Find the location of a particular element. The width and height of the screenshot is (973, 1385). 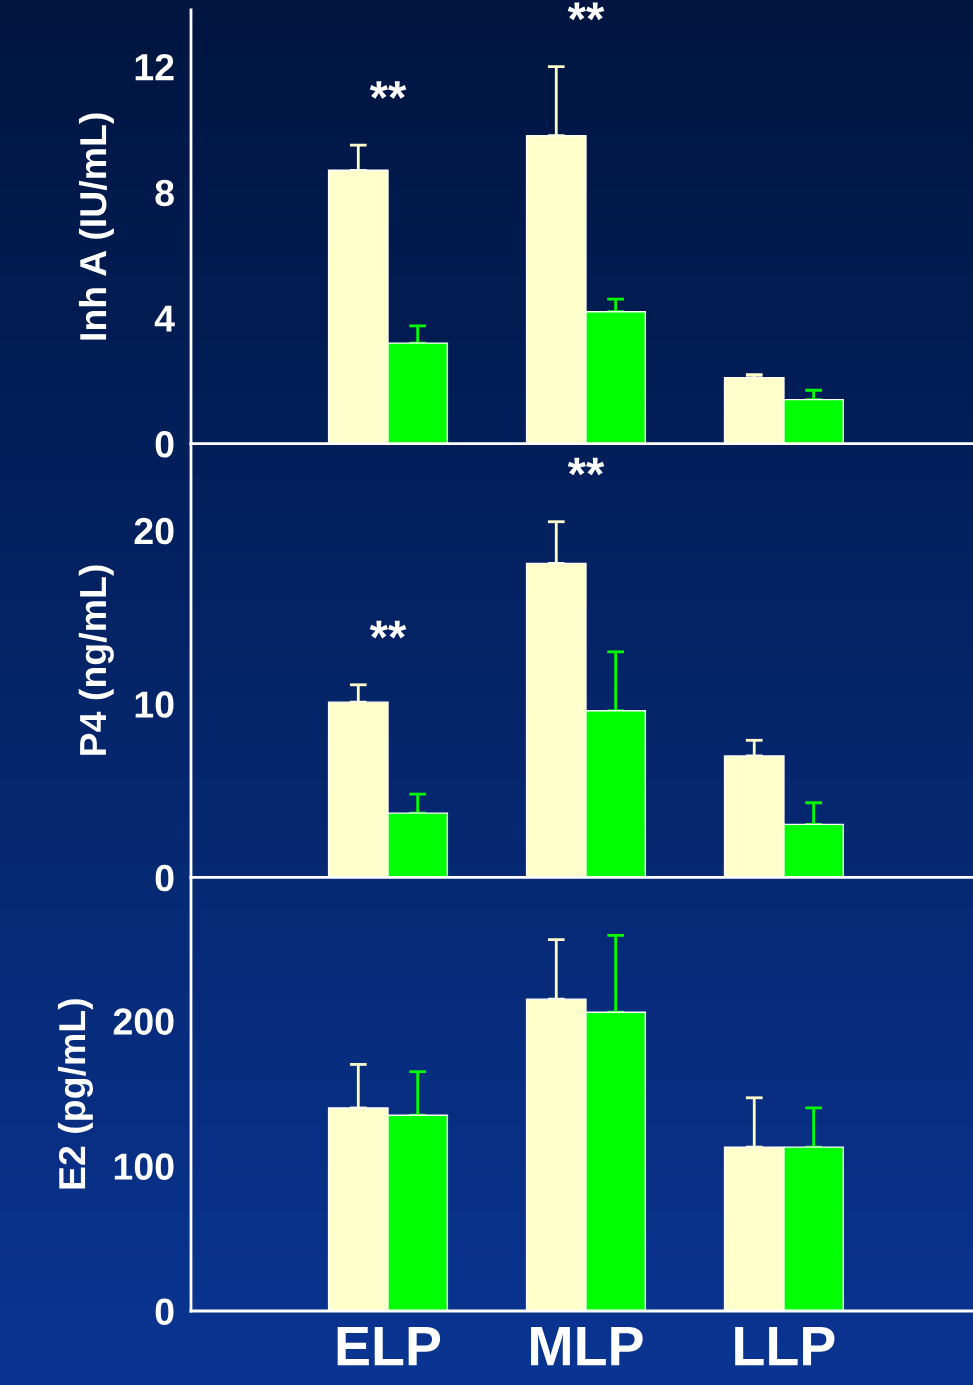

y-axis-title: Inh A (IU/mL) is located at coordinates (96, 226).